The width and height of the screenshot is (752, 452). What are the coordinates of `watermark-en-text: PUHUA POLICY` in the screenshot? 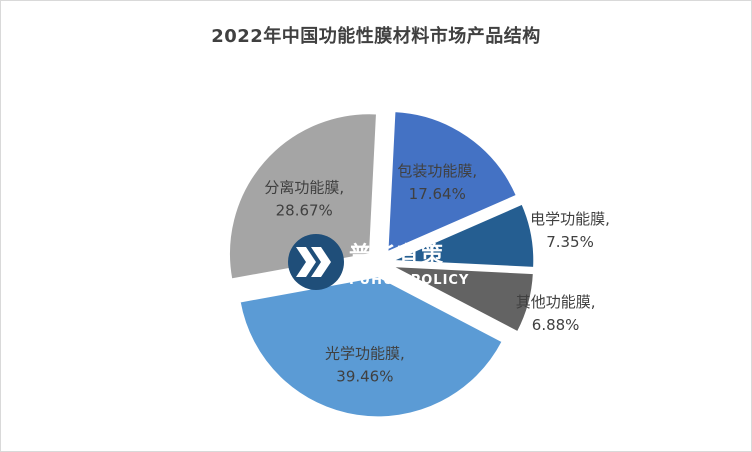 It's located at (409, 280).